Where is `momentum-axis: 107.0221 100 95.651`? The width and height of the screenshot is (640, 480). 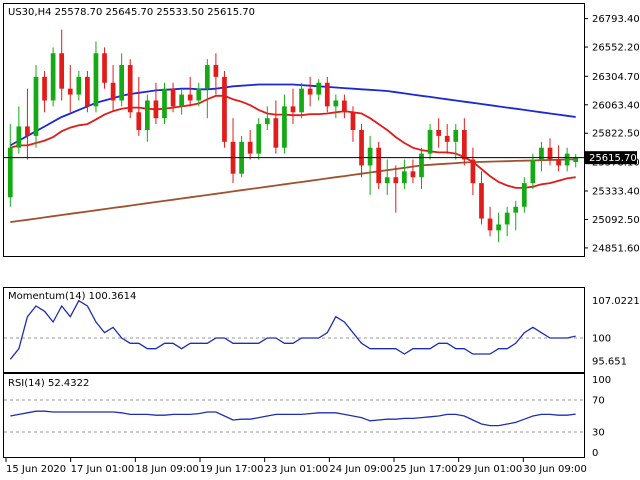 momentum-axis: 107.0221 100 95.651 is located at coordinates (322, 332).